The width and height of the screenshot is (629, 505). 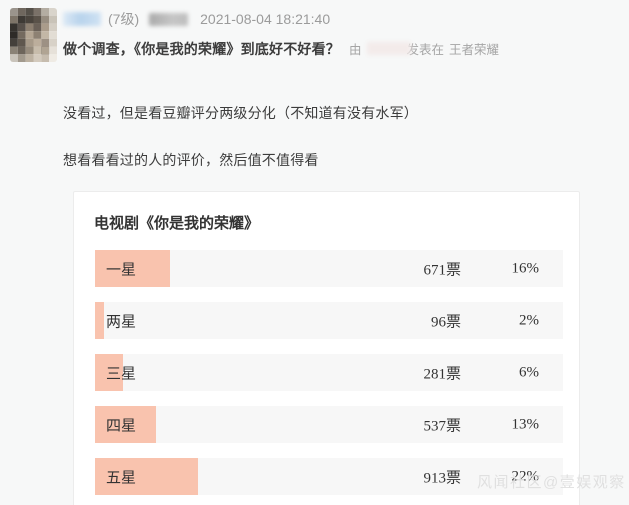 I want to click on avatar, so click(x=33, y=35).